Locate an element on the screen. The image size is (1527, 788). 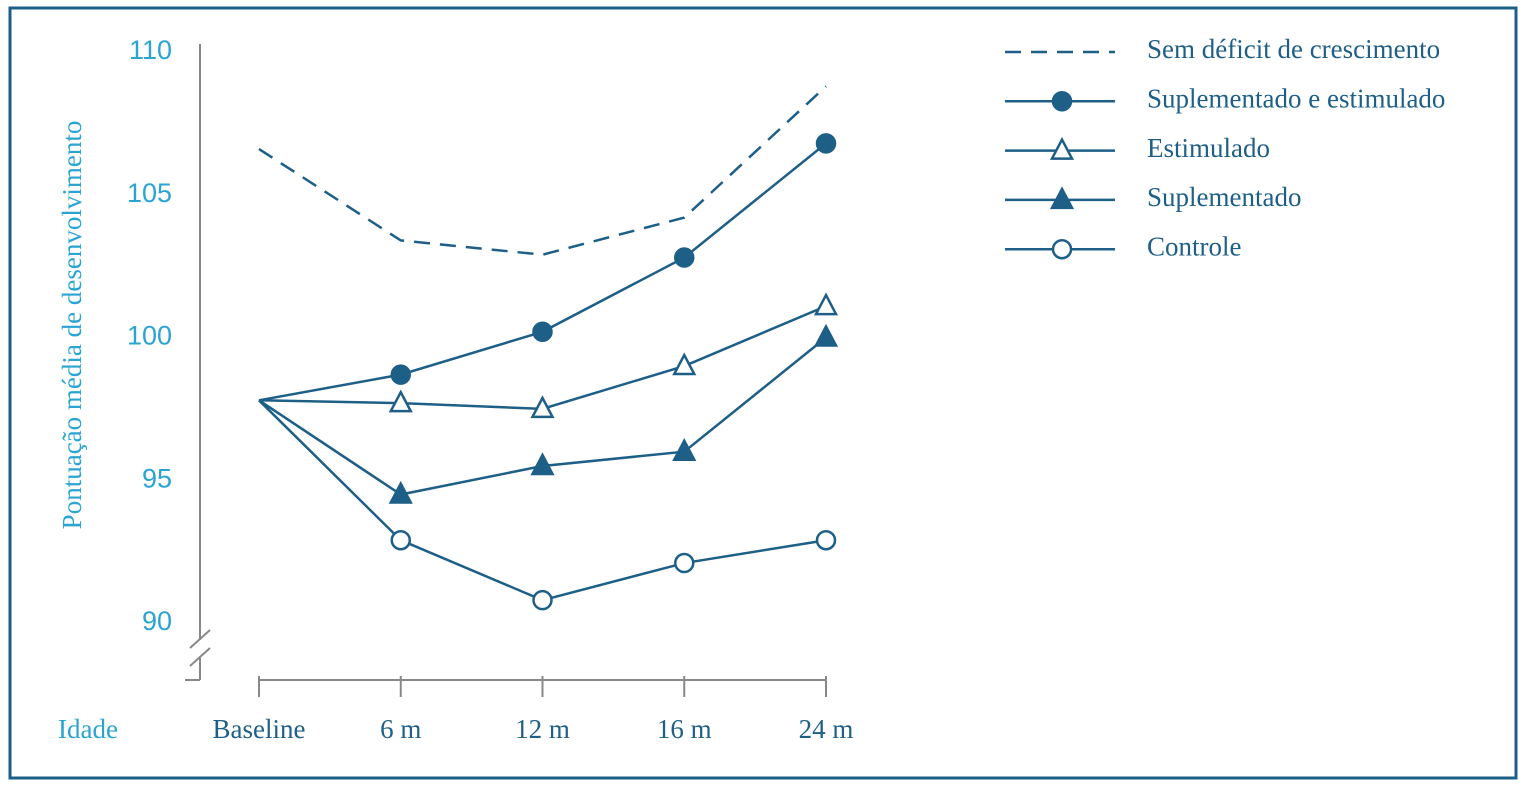
x-tick-label: 24 m is located at coordinates (826, 729).